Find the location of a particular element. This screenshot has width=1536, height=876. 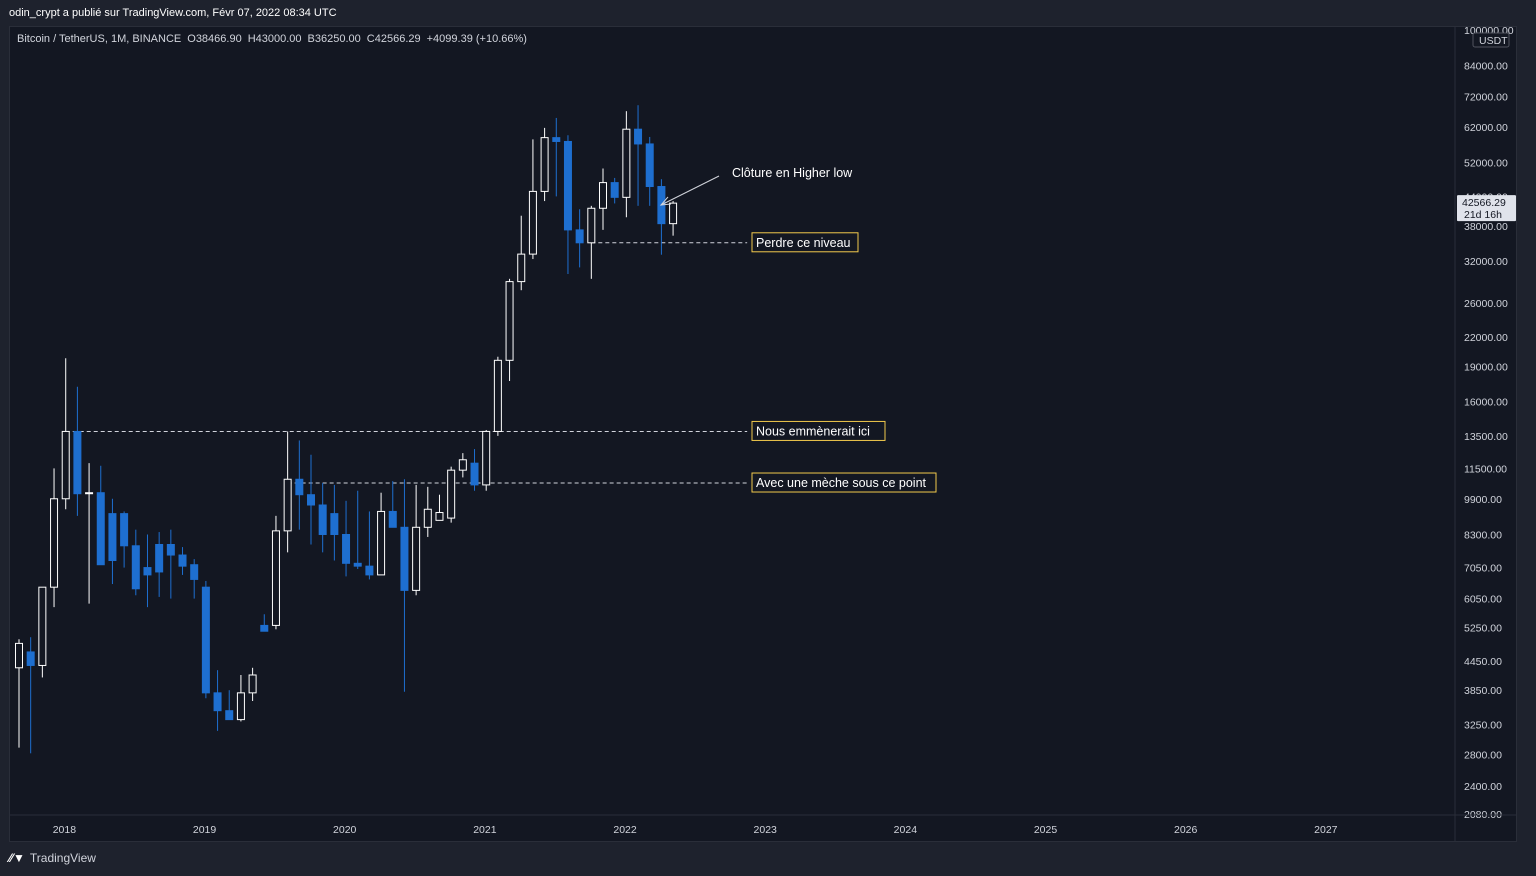

time-tick-label: 2020 is located at coordinates (345, 830).